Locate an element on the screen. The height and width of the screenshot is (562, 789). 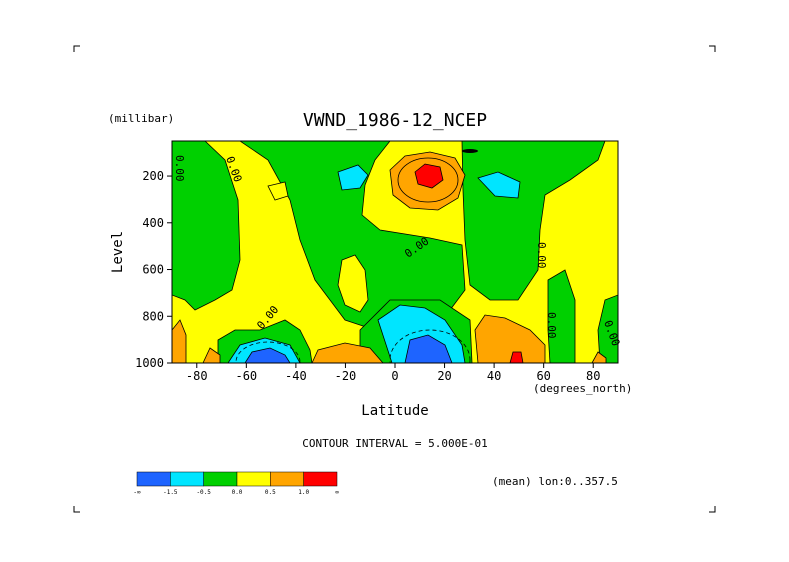
region-blue-bottom-mid is located at coordinates (428, 348).